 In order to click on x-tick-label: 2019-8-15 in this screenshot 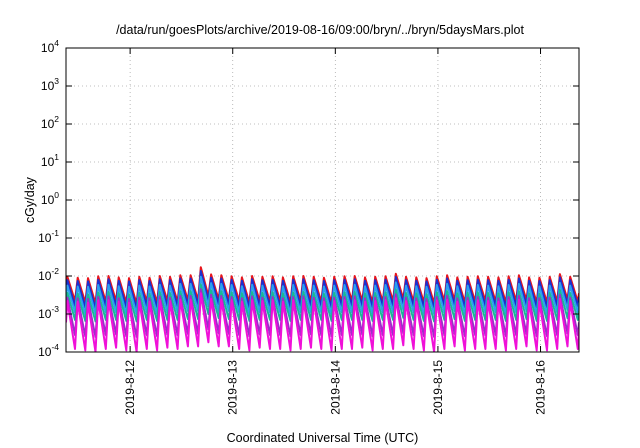, I will do `click(438, 387)`.